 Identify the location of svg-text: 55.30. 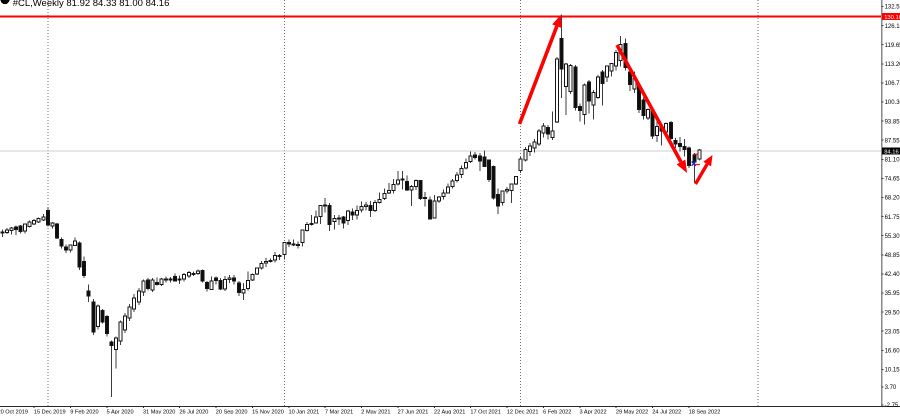
(892, 237).